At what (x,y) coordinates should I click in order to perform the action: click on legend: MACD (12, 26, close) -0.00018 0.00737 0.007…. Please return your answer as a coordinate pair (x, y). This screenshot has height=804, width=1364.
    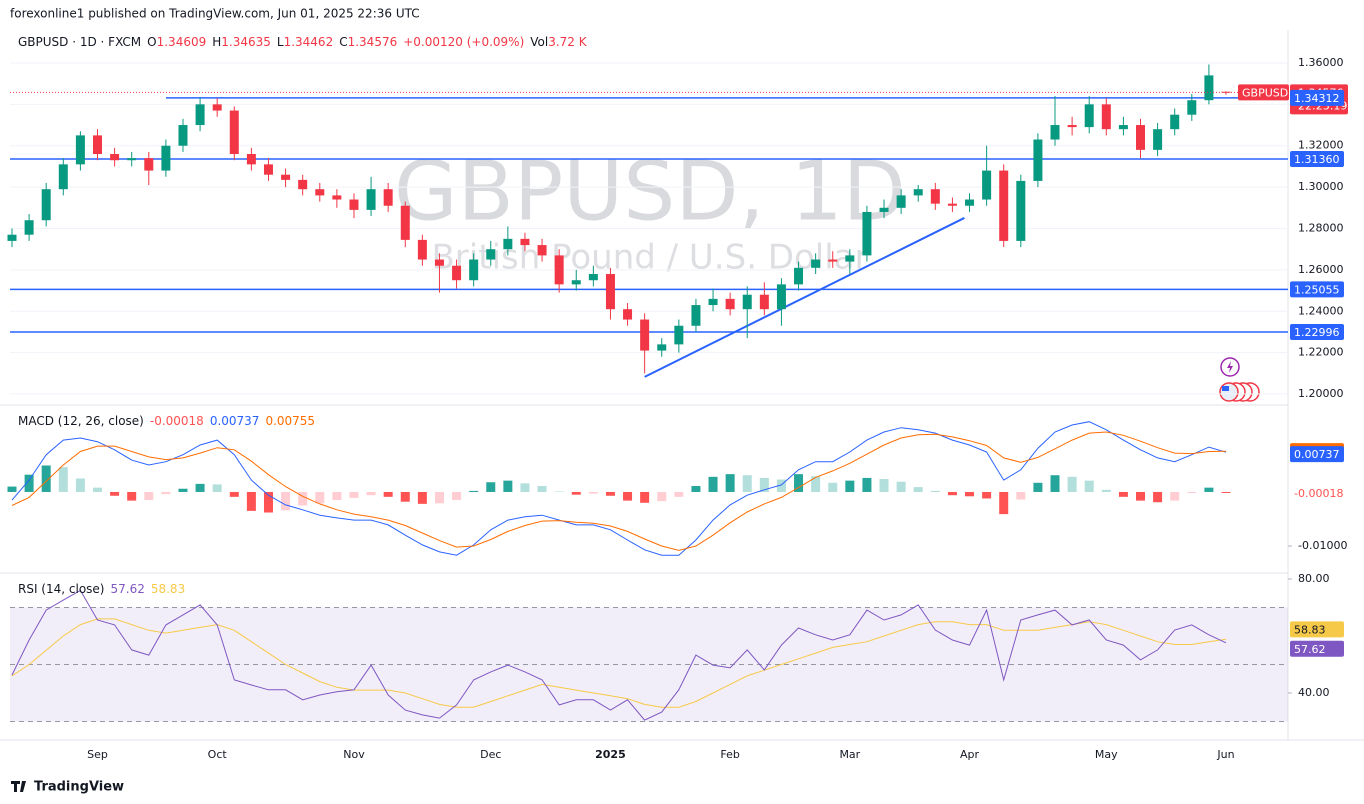
    Looking at the image, I should click on (166, 421).